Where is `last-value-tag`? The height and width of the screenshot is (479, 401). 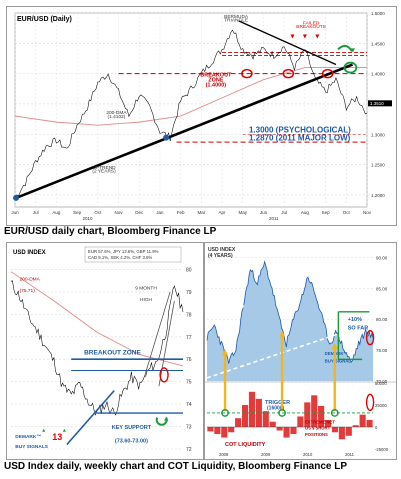 last-value-tag is located at coordinates (380, 103).